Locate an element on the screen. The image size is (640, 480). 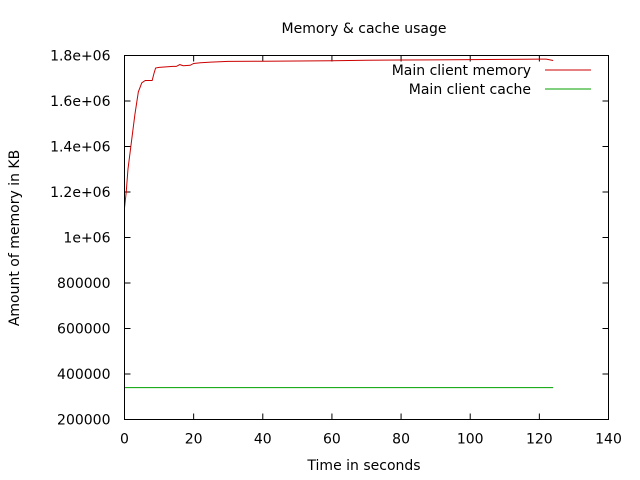
x-tick-label: 20 is located at coordinates (194, 440).